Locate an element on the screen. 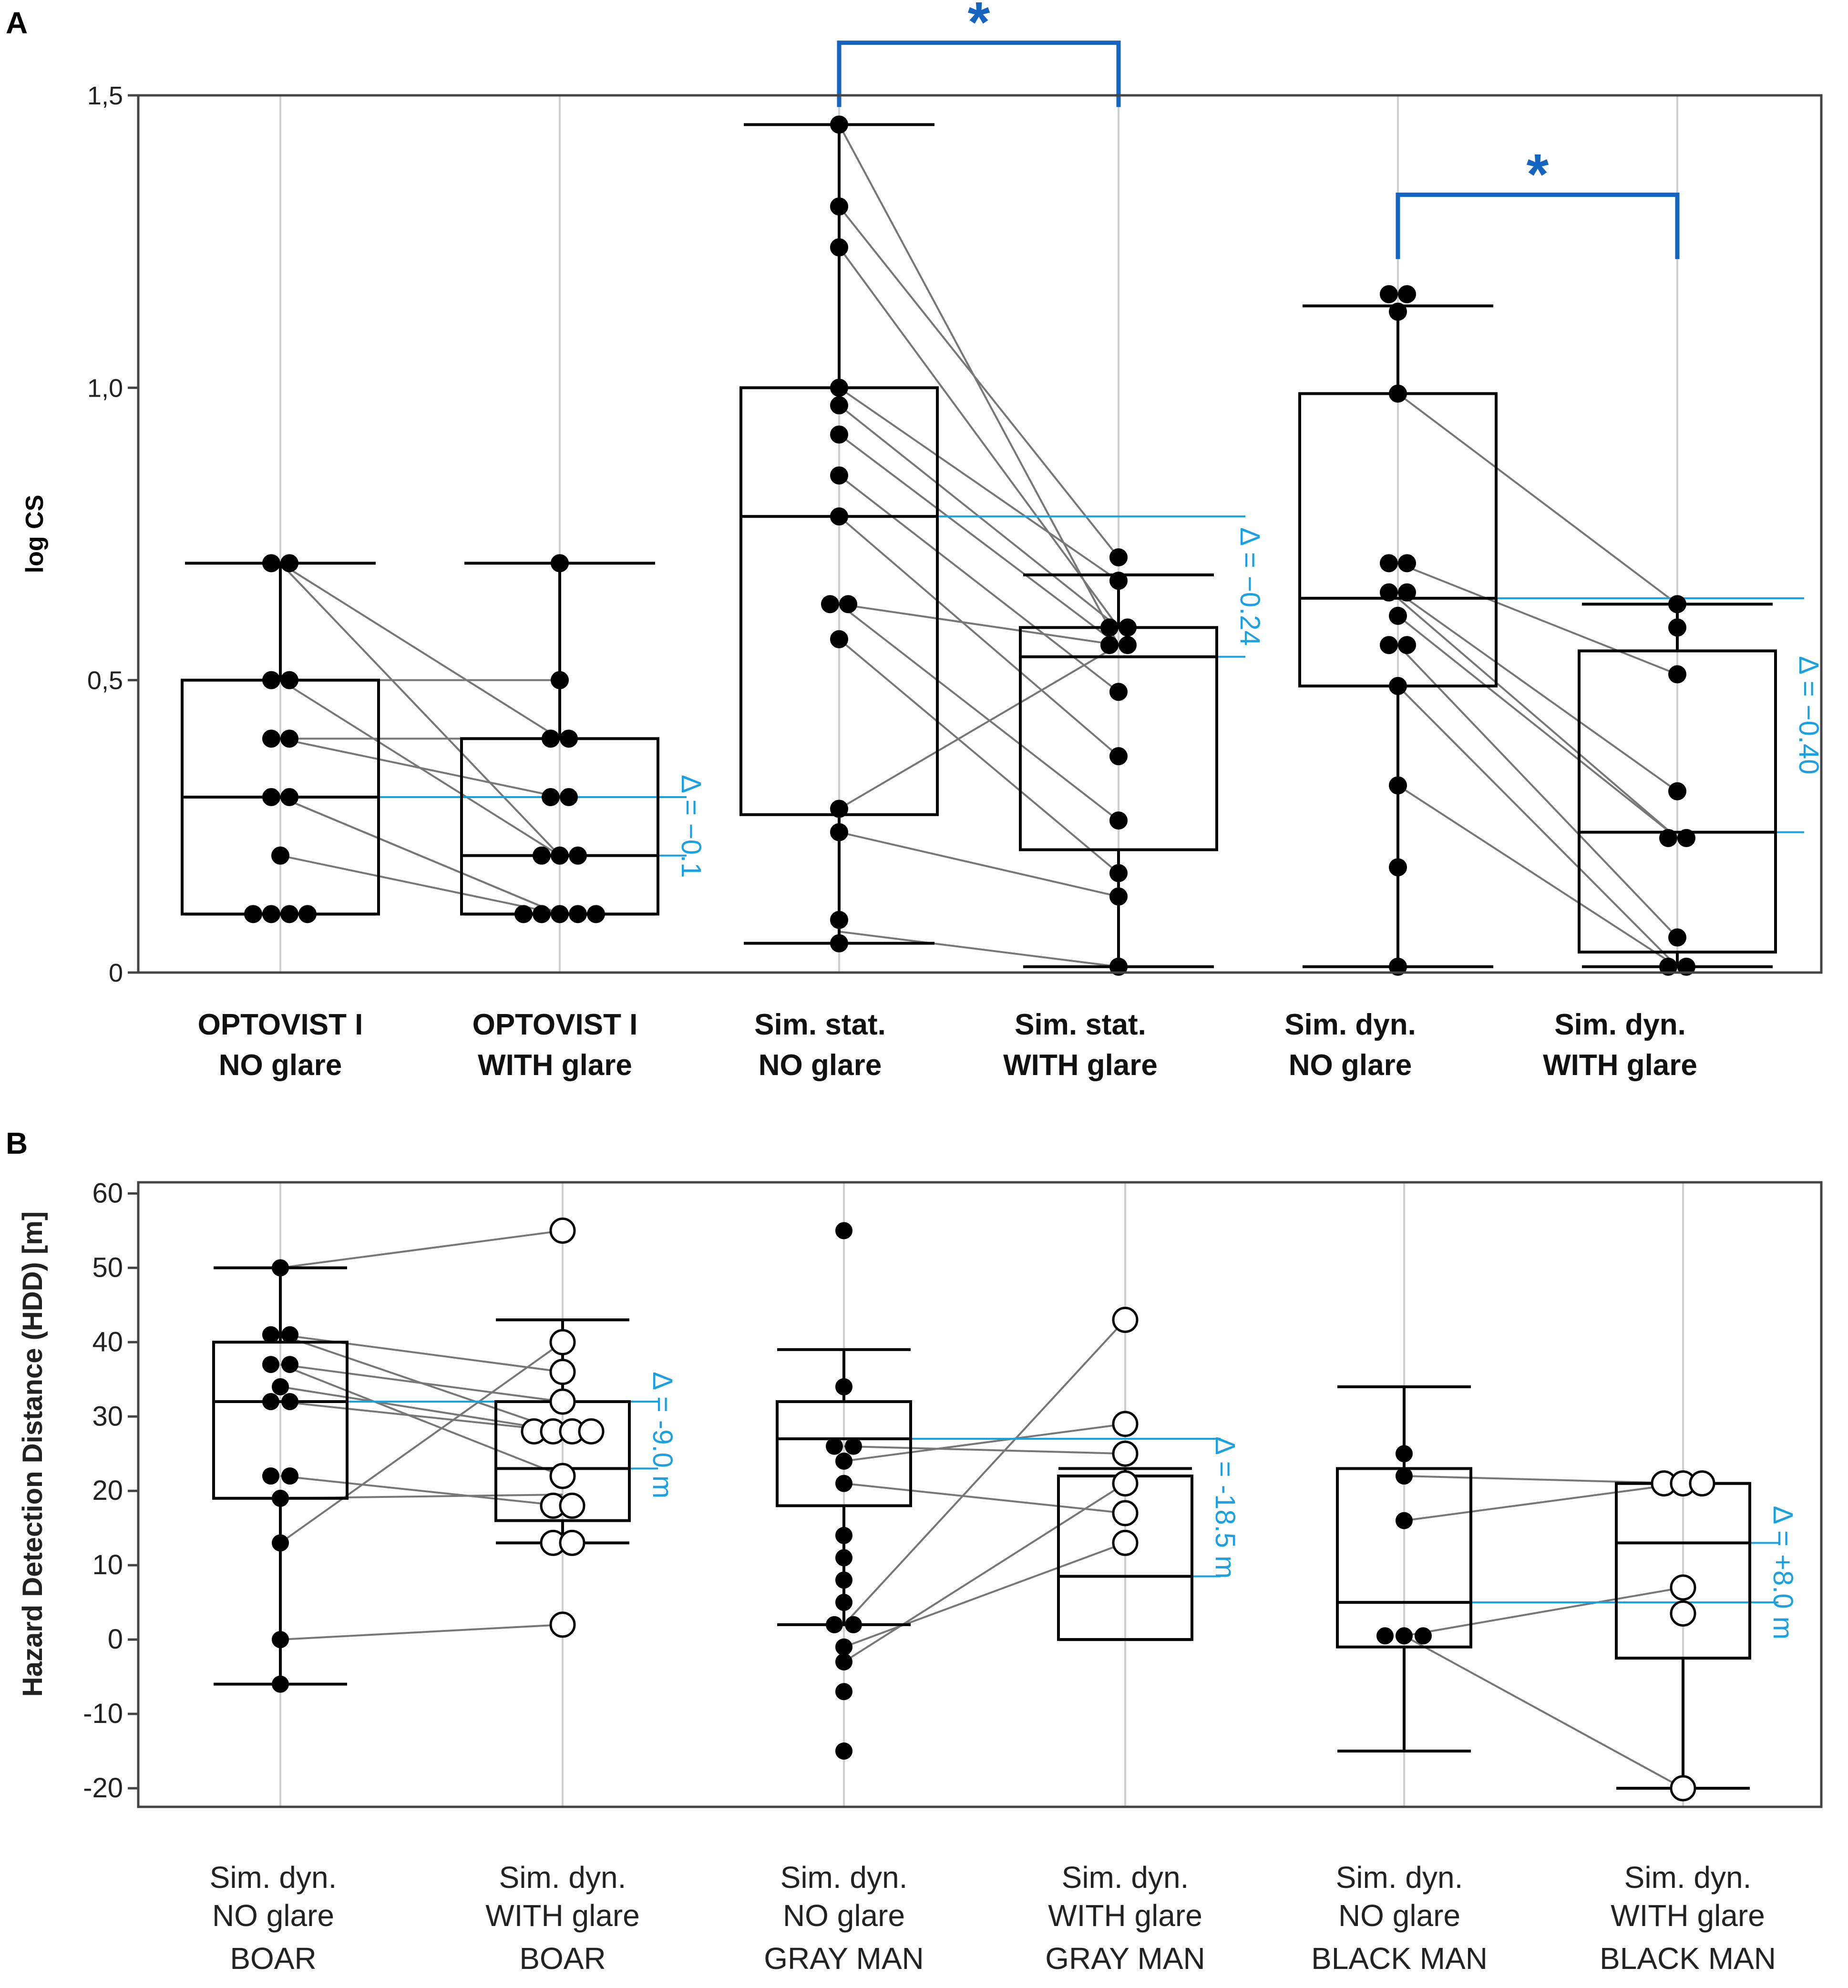 The image size is (1848, 1988). category-label-6-line-2: WITH glare is located at coordinates (1620, 1065).